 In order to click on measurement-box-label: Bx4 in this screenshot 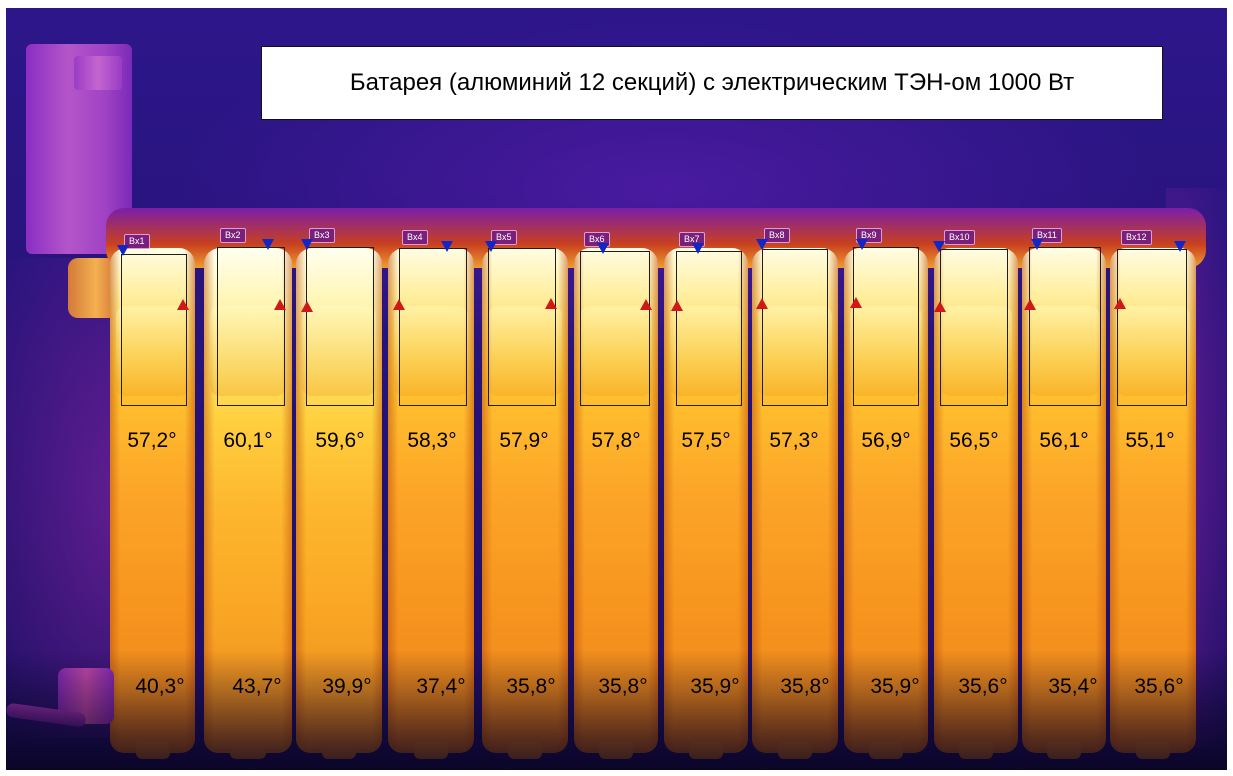, I will do `click(415, 237)`.